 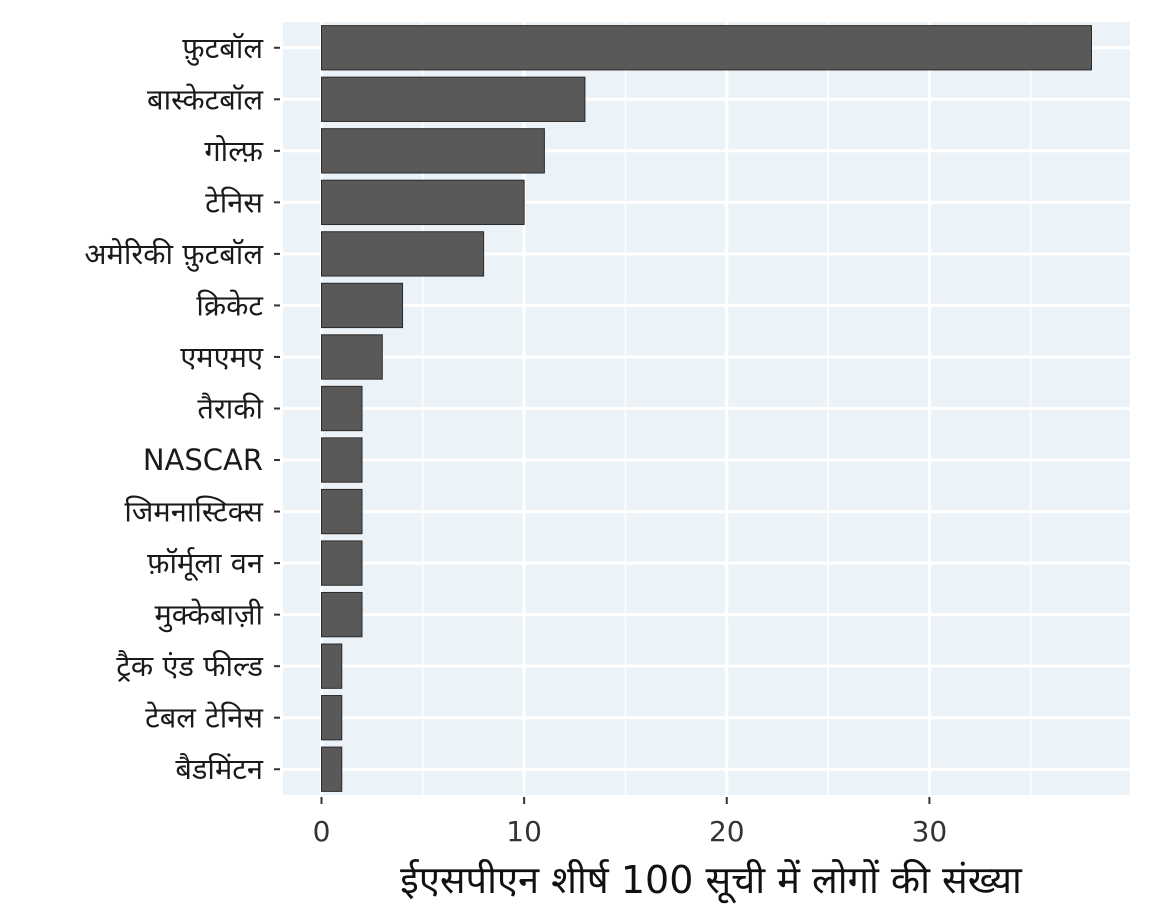 What do you see at coordinates (223, 48) in the screenshot?
I see `category-label: फ़ुटबॉल` at bounding box center [223, 48].